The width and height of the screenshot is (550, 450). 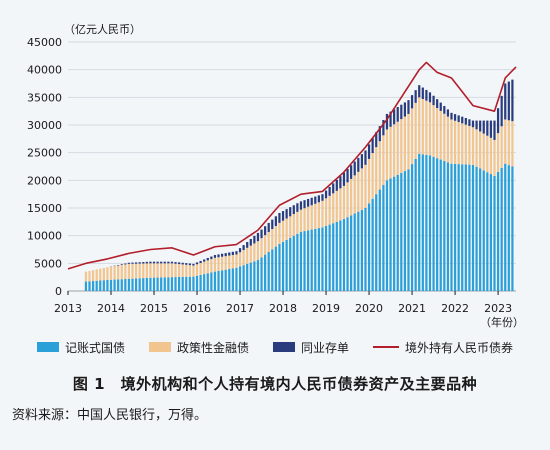 What do you see at coordinates (47, 347) in the screenshot?
I see `legend-swatch-gov-bond` at bounding box center [47, 347].